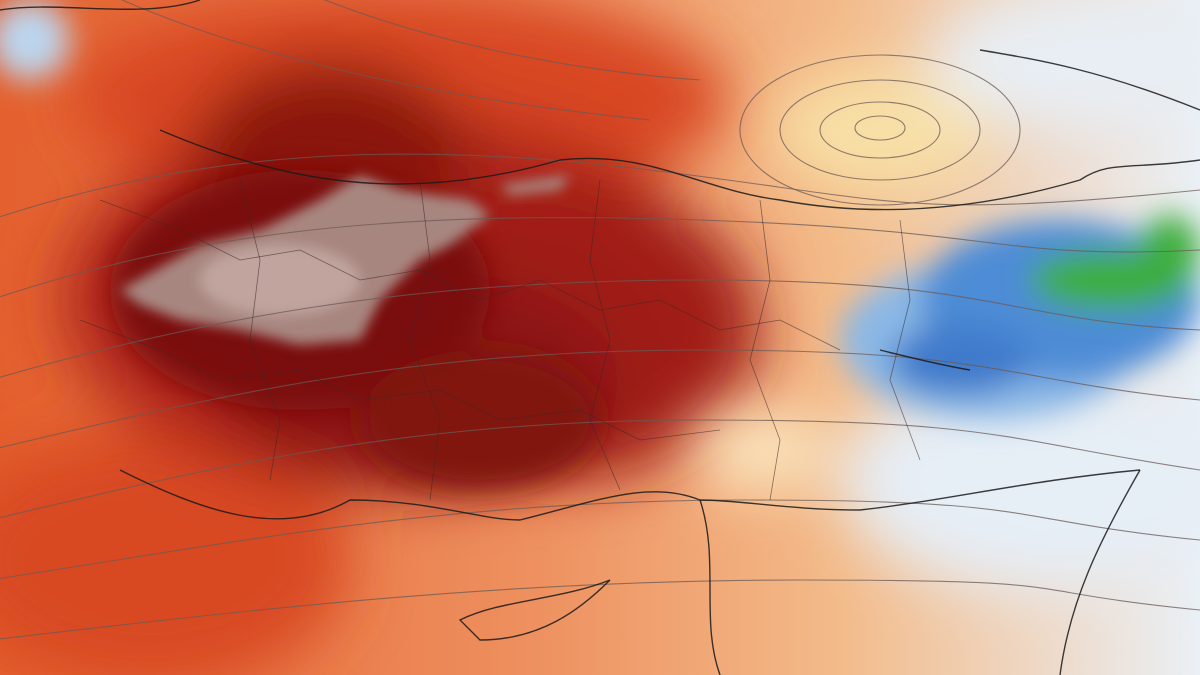  I want to click on extreme-heat, so click(345, 260).